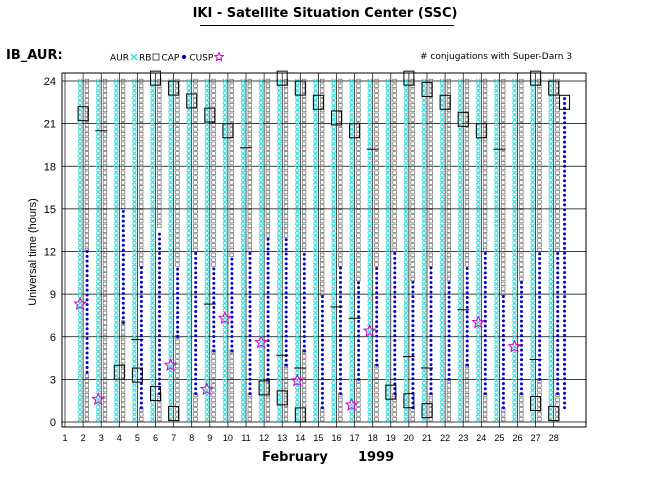 Image resolution: width=650 pixels, height=500 pixels. Describe the element at coordinates (300, 415) in the screenshot. I see `conjugation-box` at that location.